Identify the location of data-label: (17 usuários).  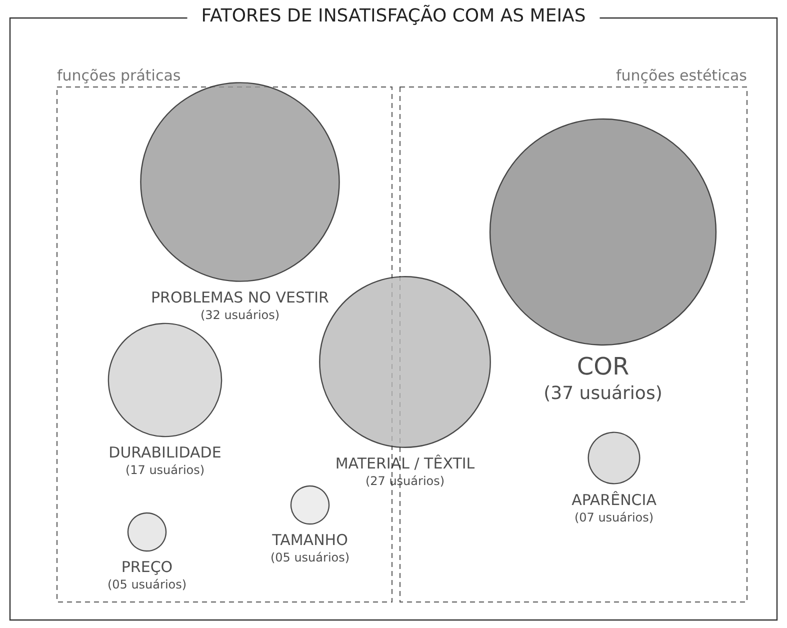
(165, 470).